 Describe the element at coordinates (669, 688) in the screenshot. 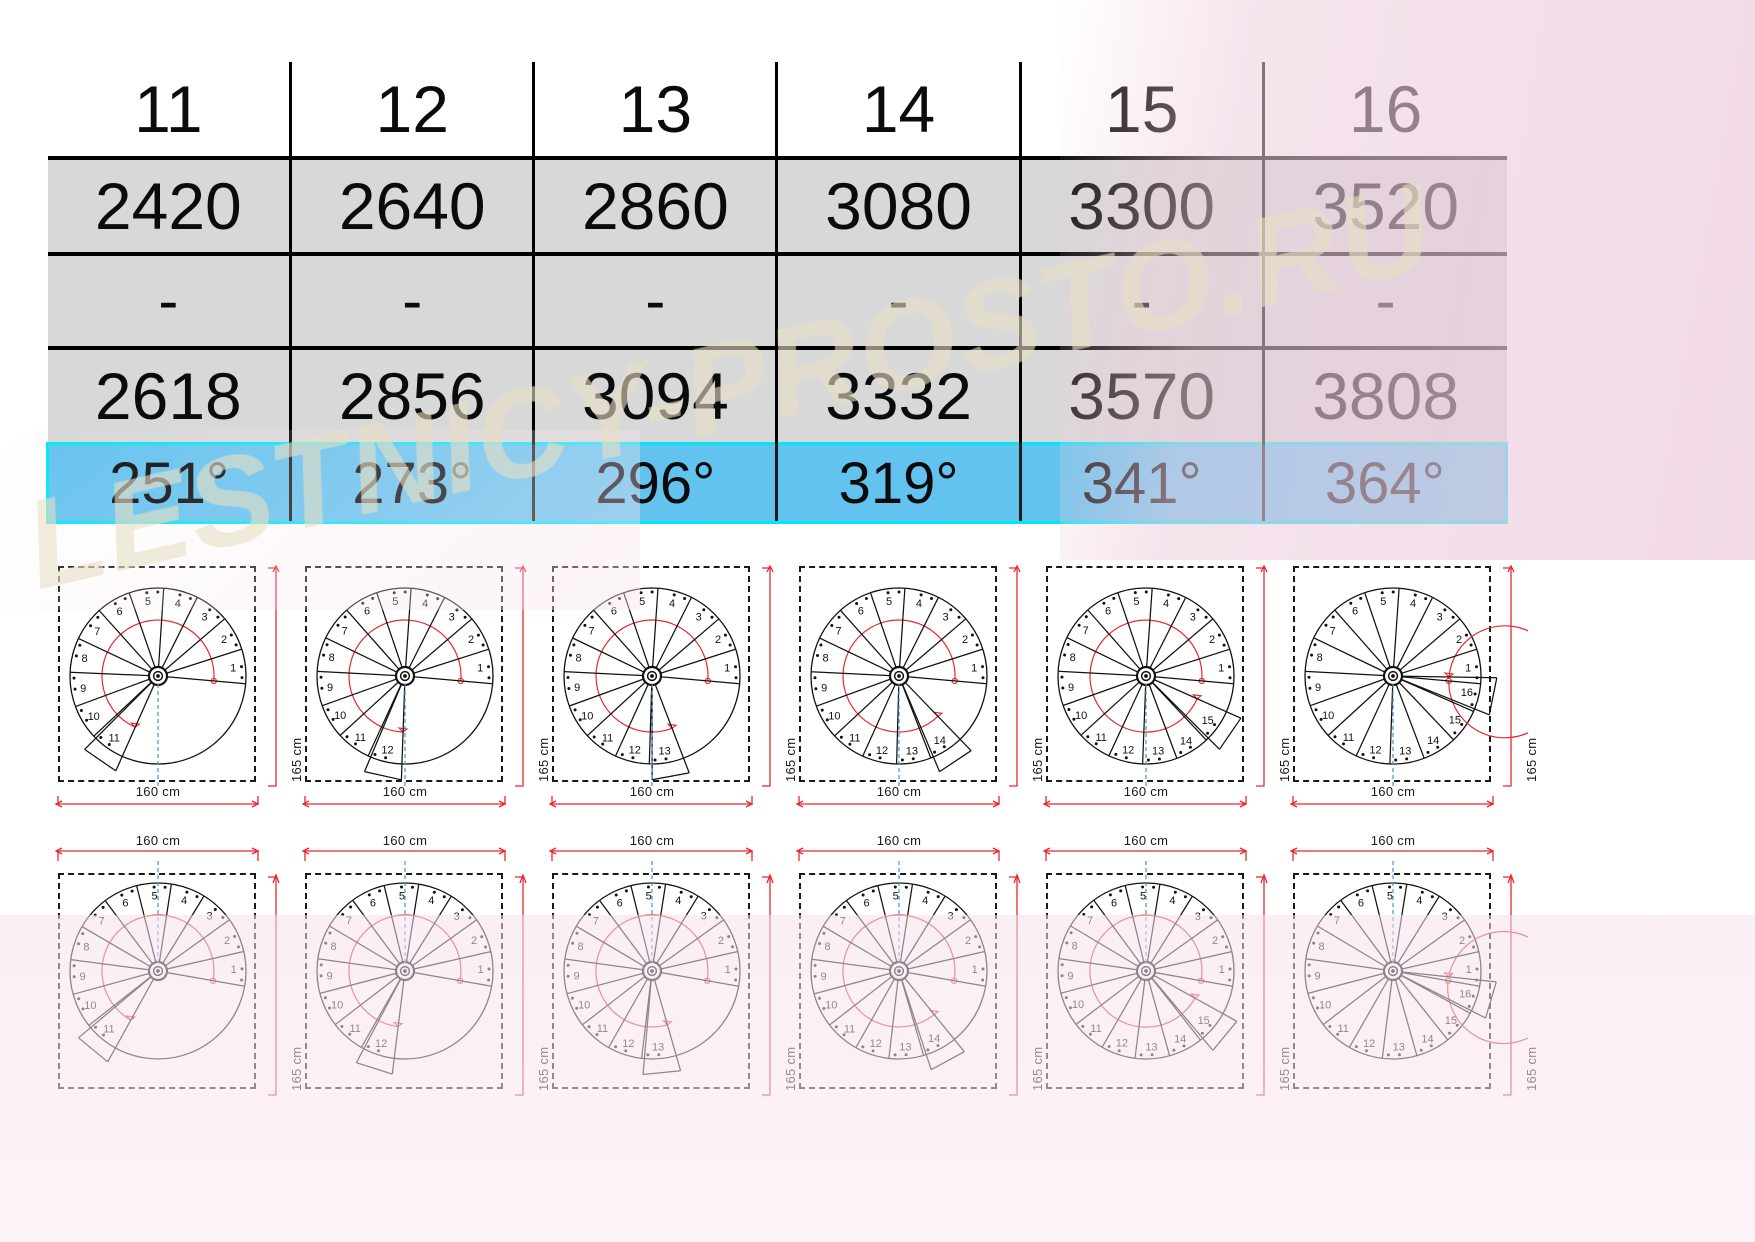

I see `plan-13-steps: 1 2 3 4 5 6 7 8 9 10 11 12 13 160 cm 165 cm` at that location.